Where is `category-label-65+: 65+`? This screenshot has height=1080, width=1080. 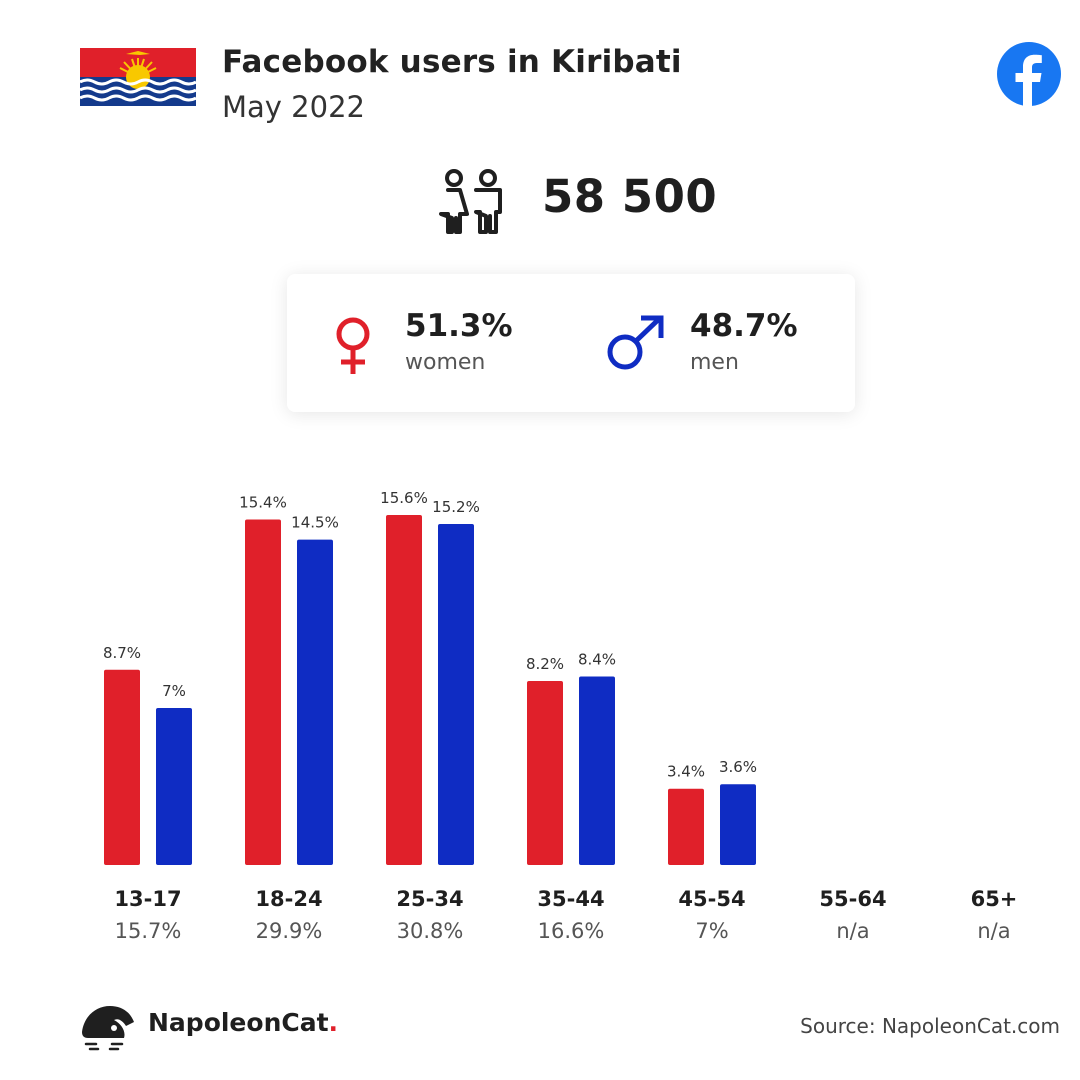
category-label-65+: 65+ is located at coordinates (994, 899).